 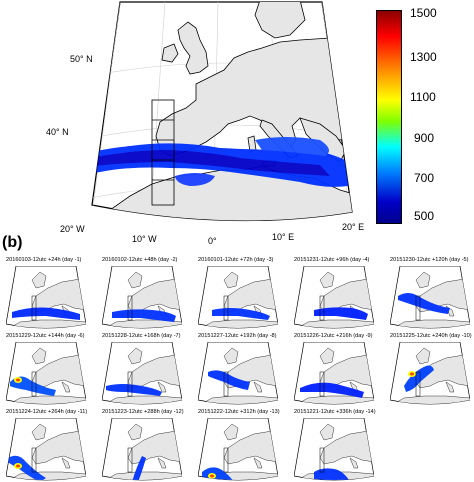 I want to click on forecast-title: 20160103-12utc +24h (day -1), so click(x=44, y=260).